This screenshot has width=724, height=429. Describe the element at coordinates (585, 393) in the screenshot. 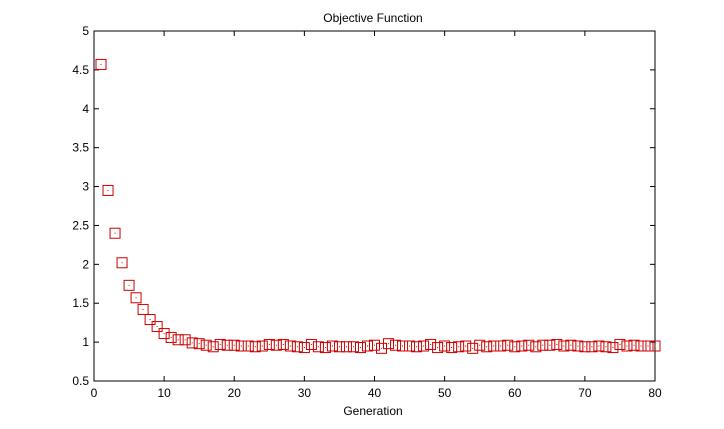

I see `x-tick-label: 70` at that location.